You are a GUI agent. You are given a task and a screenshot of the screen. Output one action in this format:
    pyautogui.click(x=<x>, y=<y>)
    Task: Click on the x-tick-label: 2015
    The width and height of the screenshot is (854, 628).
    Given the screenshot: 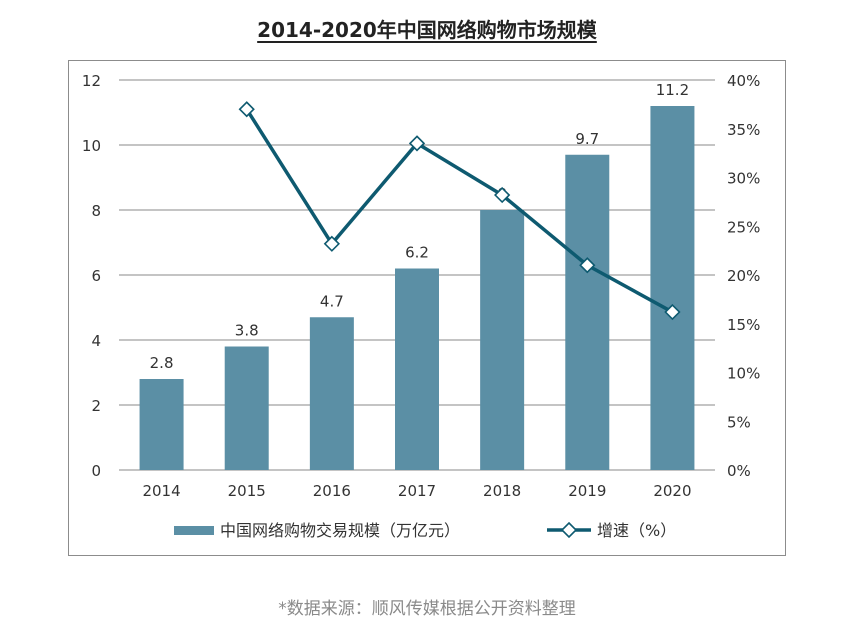 What is the action you would take?
    pyautogui.click(x=247, y=491)
    